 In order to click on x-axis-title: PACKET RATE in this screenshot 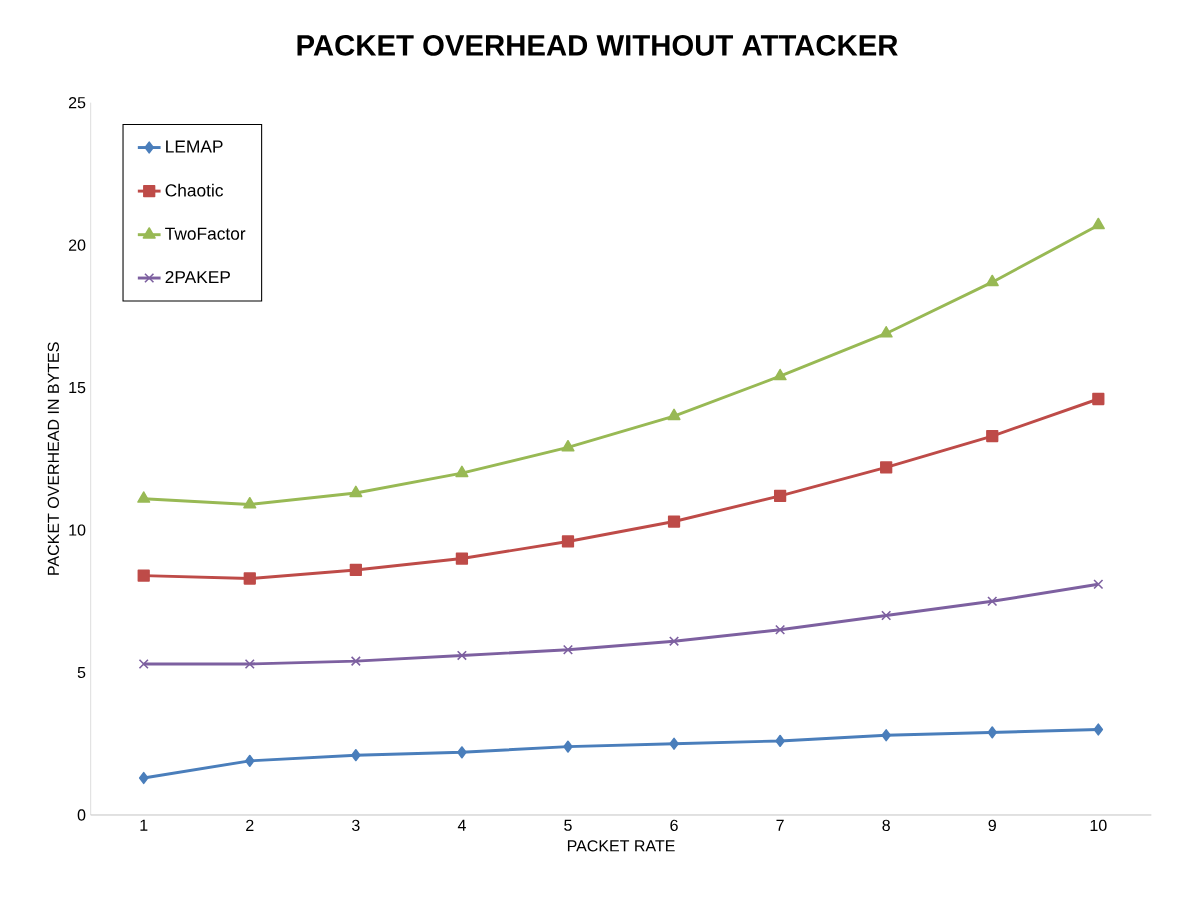, I will do `click(621, 846)`.